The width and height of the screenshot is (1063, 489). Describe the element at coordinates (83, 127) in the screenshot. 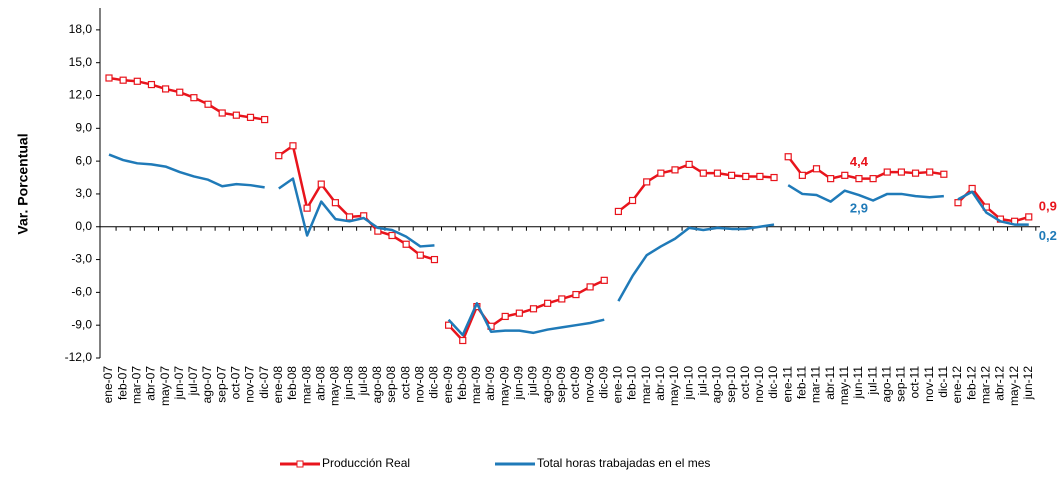

I see `y-tick-label: 9,0` at that location.